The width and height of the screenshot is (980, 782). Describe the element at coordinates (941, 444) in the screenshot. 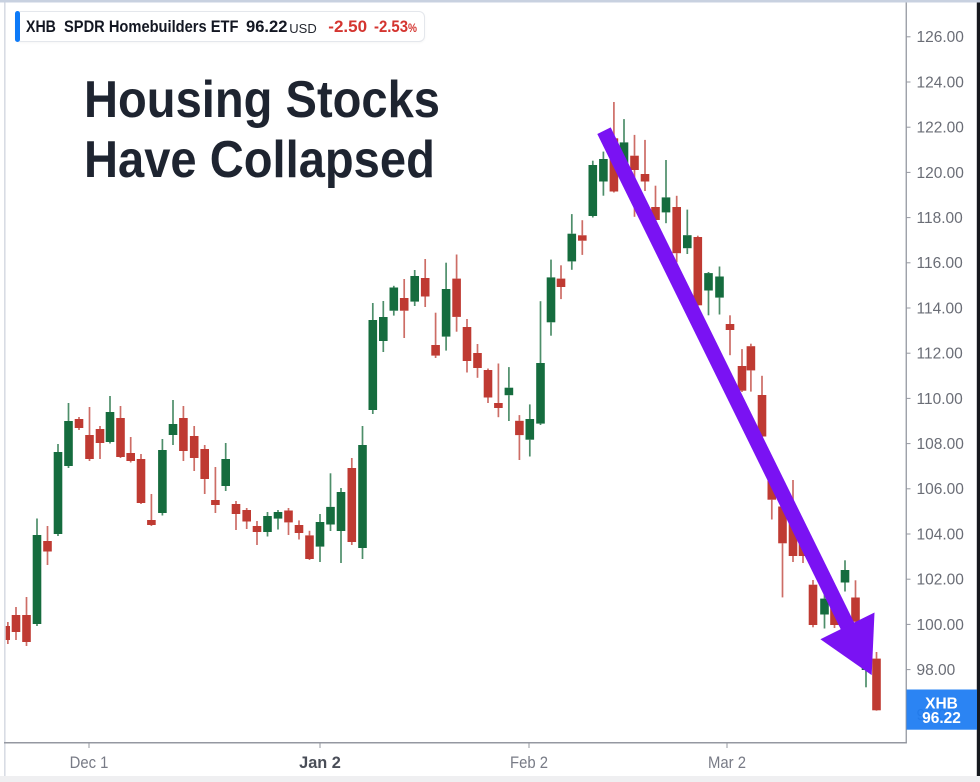

I see `svg-text: 108.00` at that location.